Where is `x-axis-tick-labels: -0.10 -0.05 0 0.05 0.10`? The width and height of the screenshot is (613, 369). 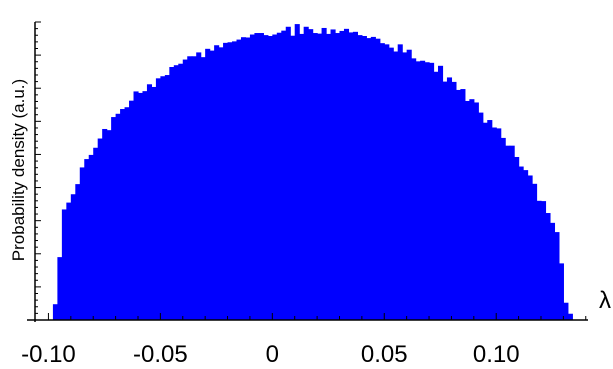 x-axis-tick-labels: -0.10 -0.05 0 0.05 0.10 is located at coordinates (270, 354).